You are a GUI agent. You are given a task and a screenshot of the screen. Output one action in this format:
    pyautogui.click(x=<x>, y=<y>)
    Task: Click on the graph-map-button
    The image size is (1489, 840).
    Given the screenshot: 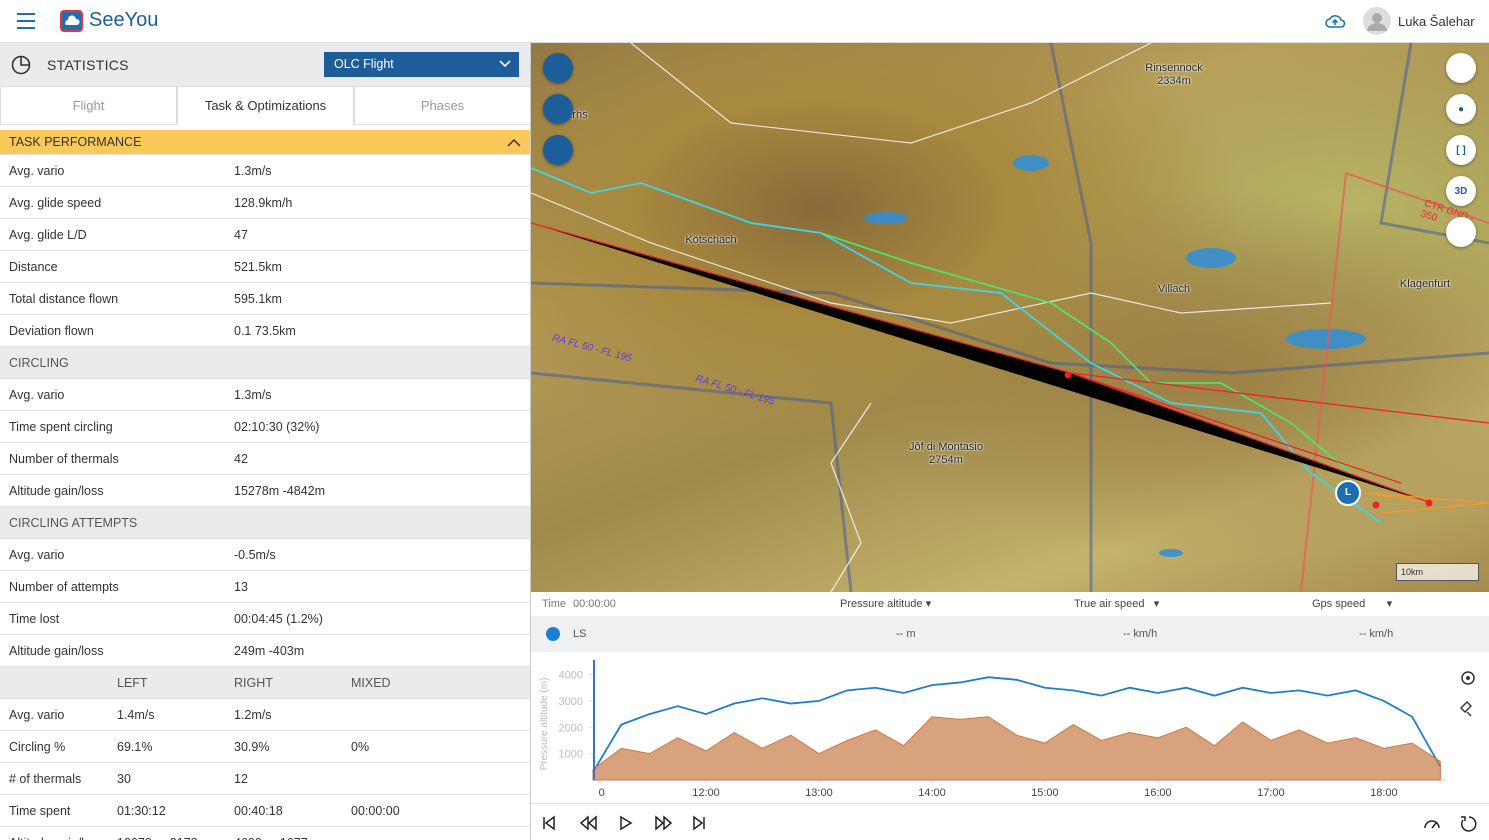 What is the action you would take?
    pyautogui.click(x=558, y=150)
    